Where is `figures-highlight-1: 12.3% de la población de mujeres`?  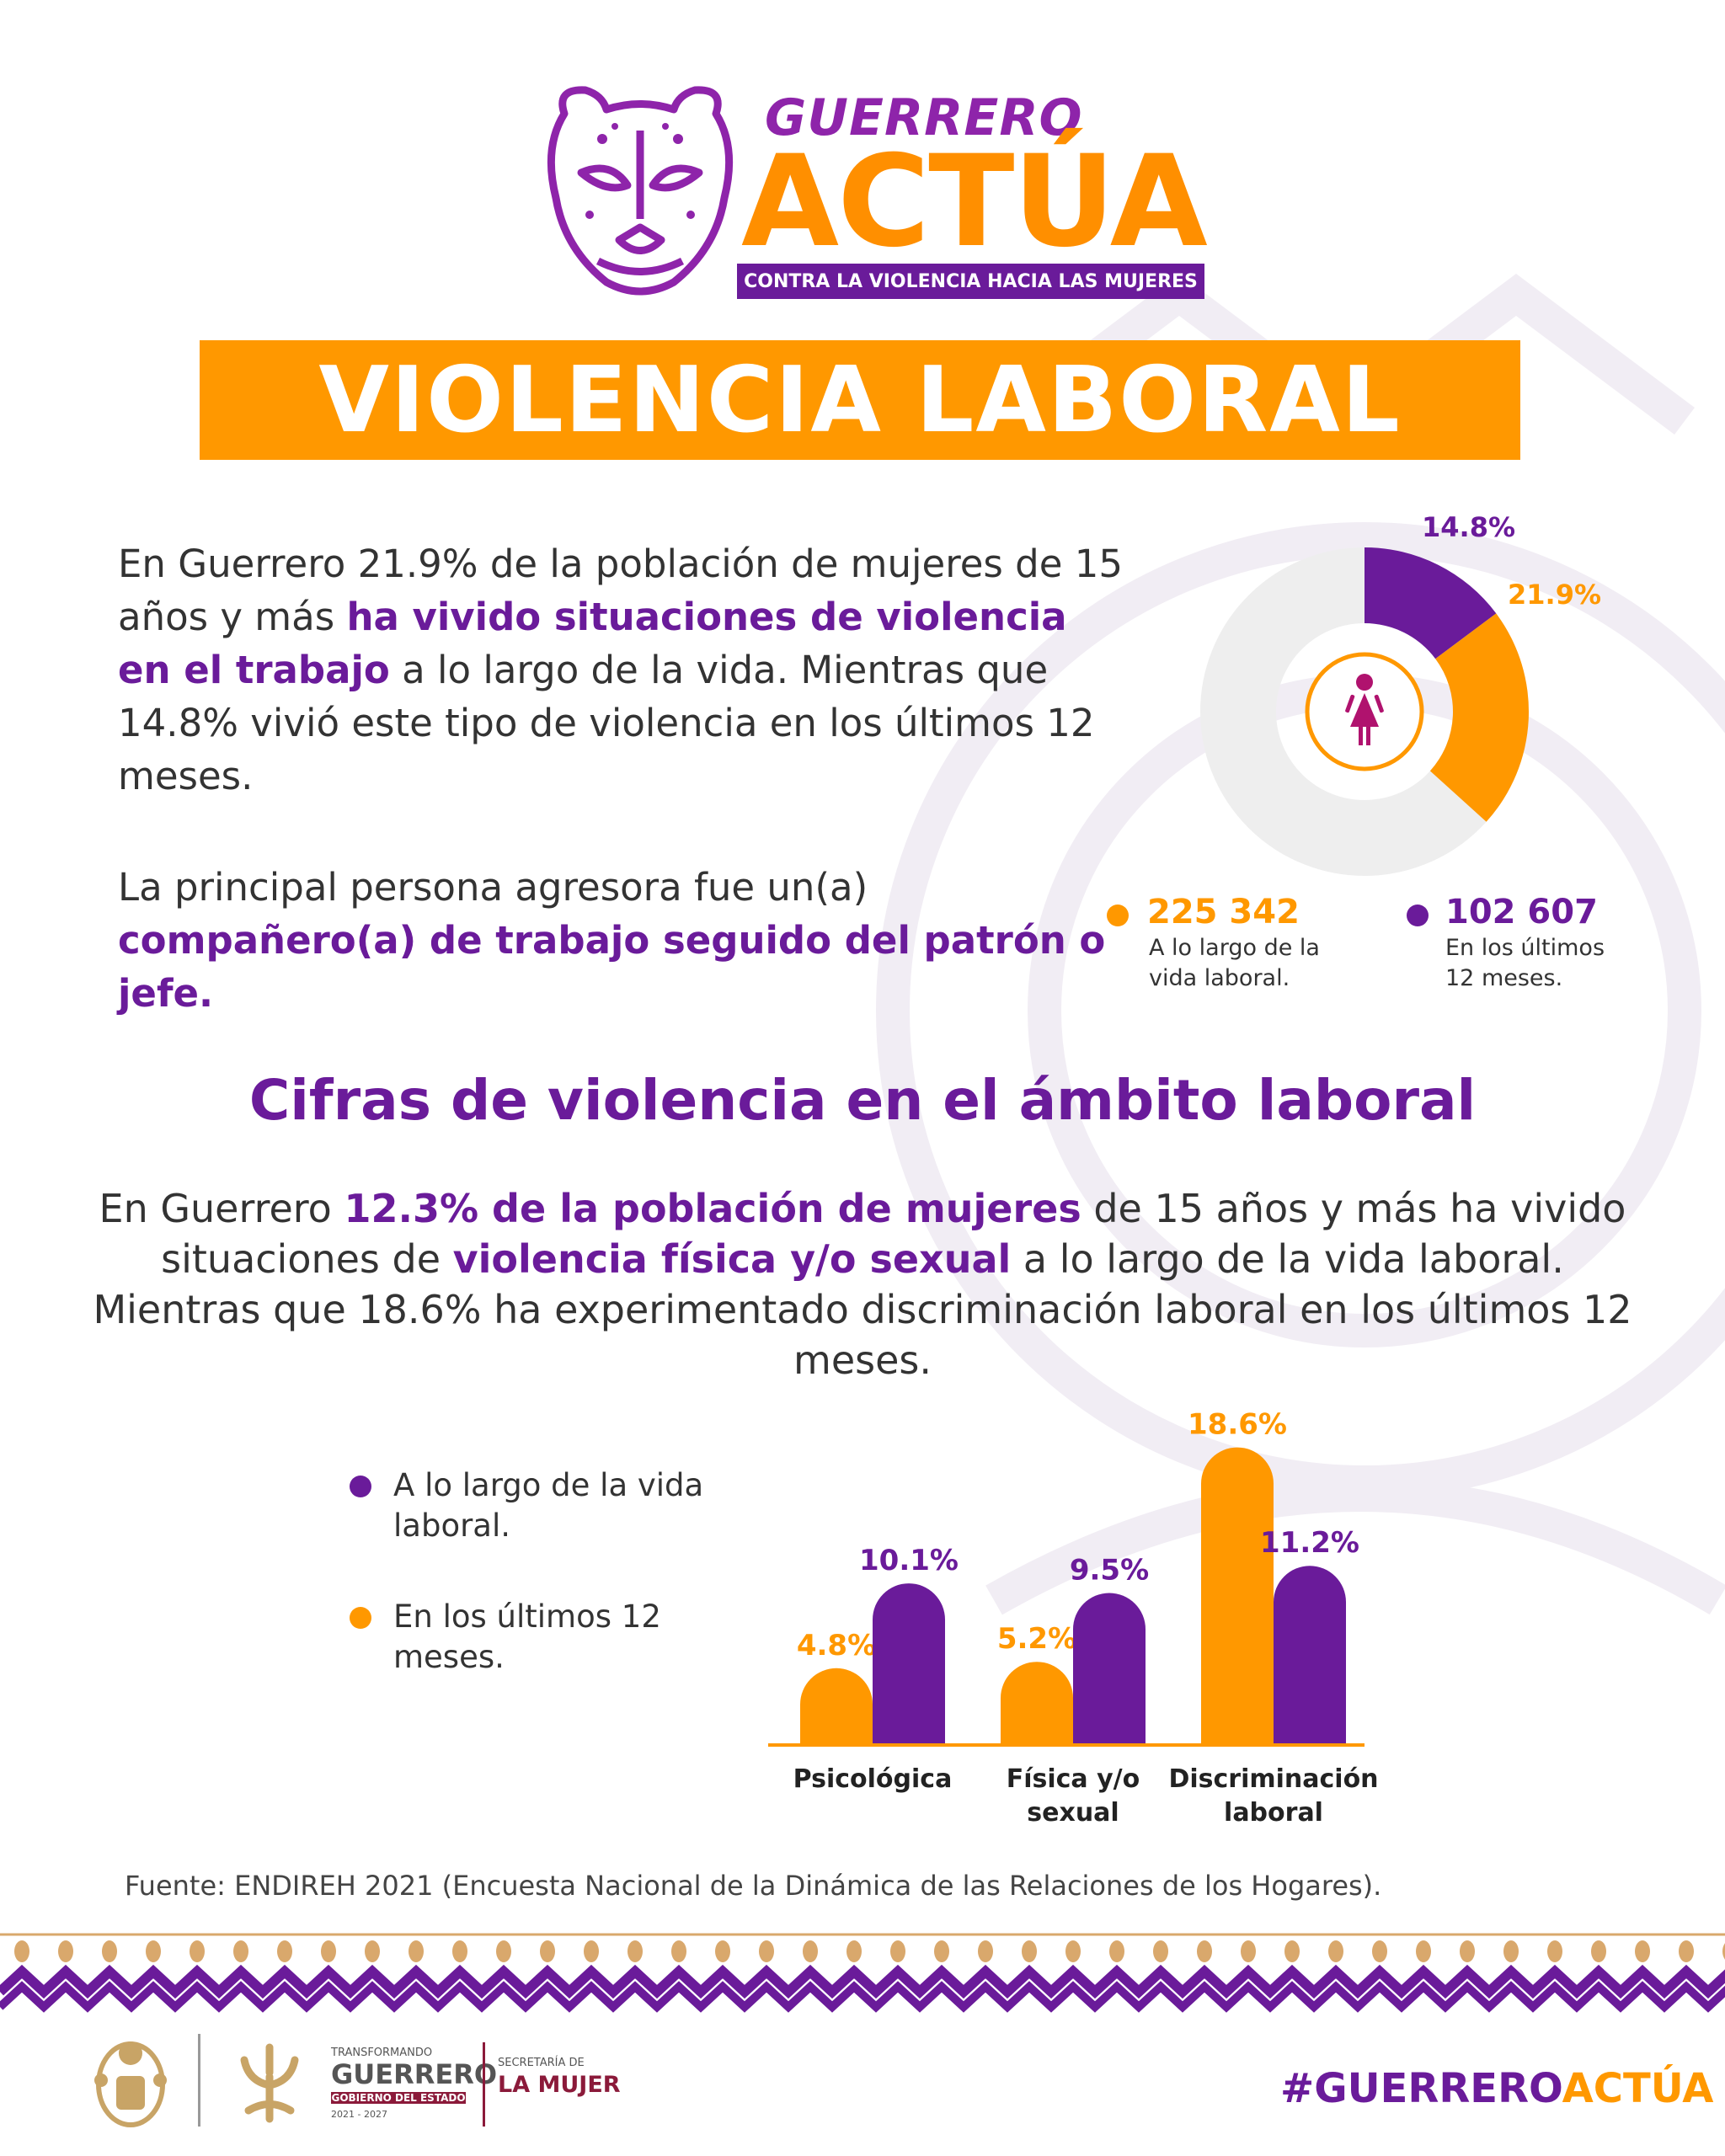 figures-highlight-1: 12.3% de la población de mujeres is located at coordinates (712, 1208).